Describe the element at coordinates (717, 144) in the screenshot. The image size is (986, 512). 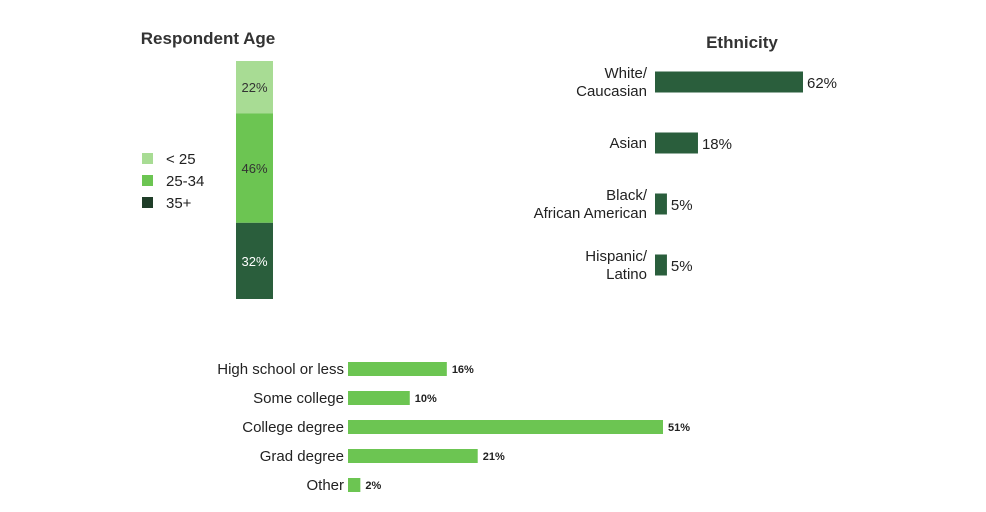
I see `ethnicity-value-label: 18%` at that location.